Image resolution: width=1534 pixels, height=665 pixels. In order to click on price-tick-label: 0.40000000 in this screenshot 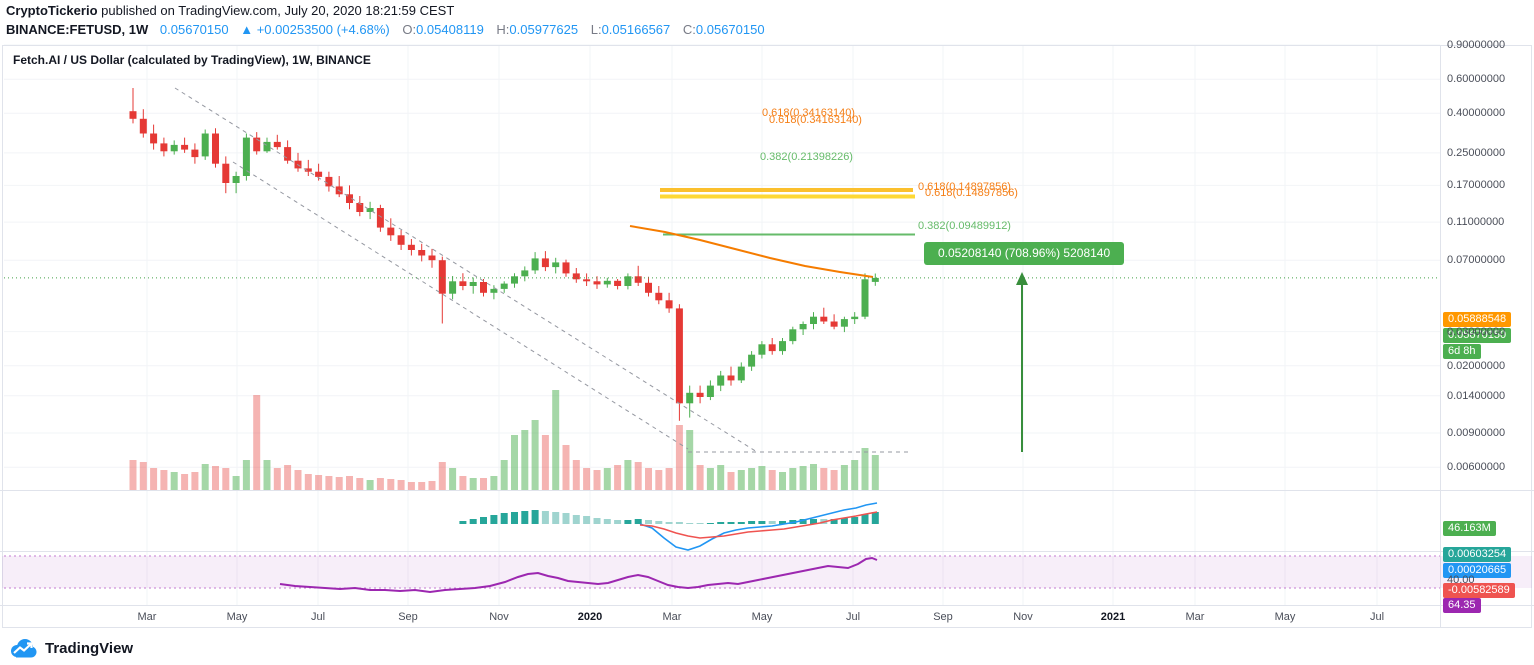, I will do `click(1476, 113)`.